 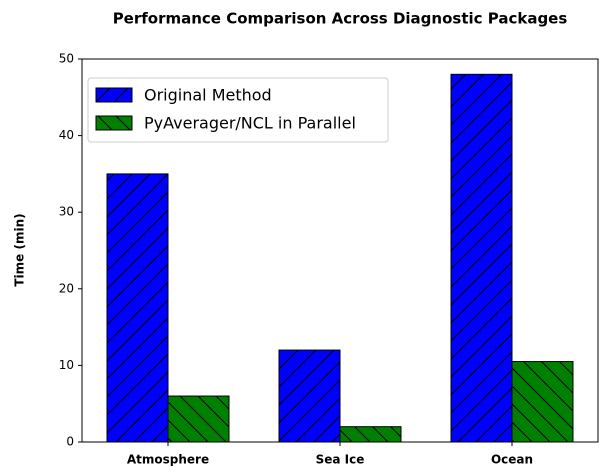 I want to click on y-tick-label: 10, so click(x=66, y=365).